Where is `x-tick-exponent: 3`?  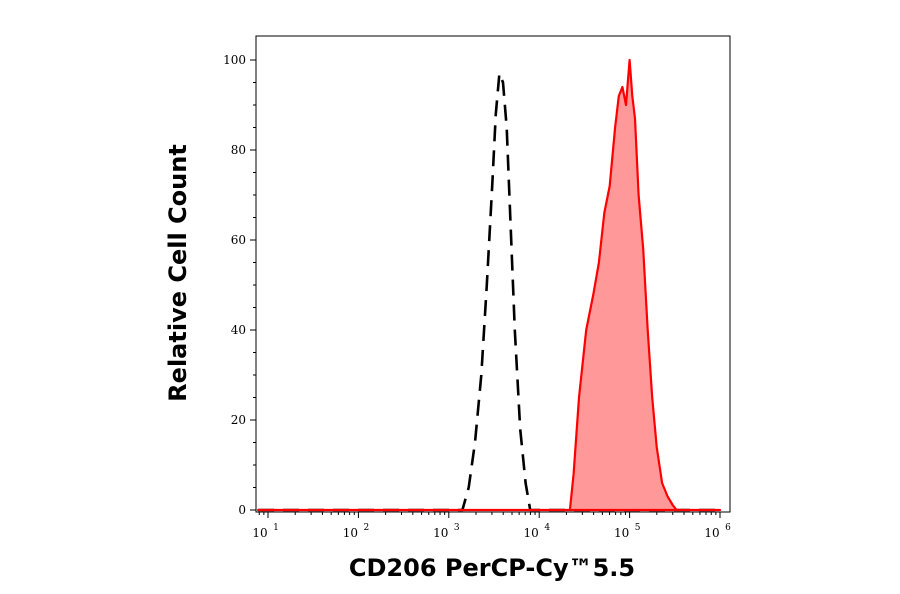
x-tick-exponent: 3 is located at coordinates (457, 528).